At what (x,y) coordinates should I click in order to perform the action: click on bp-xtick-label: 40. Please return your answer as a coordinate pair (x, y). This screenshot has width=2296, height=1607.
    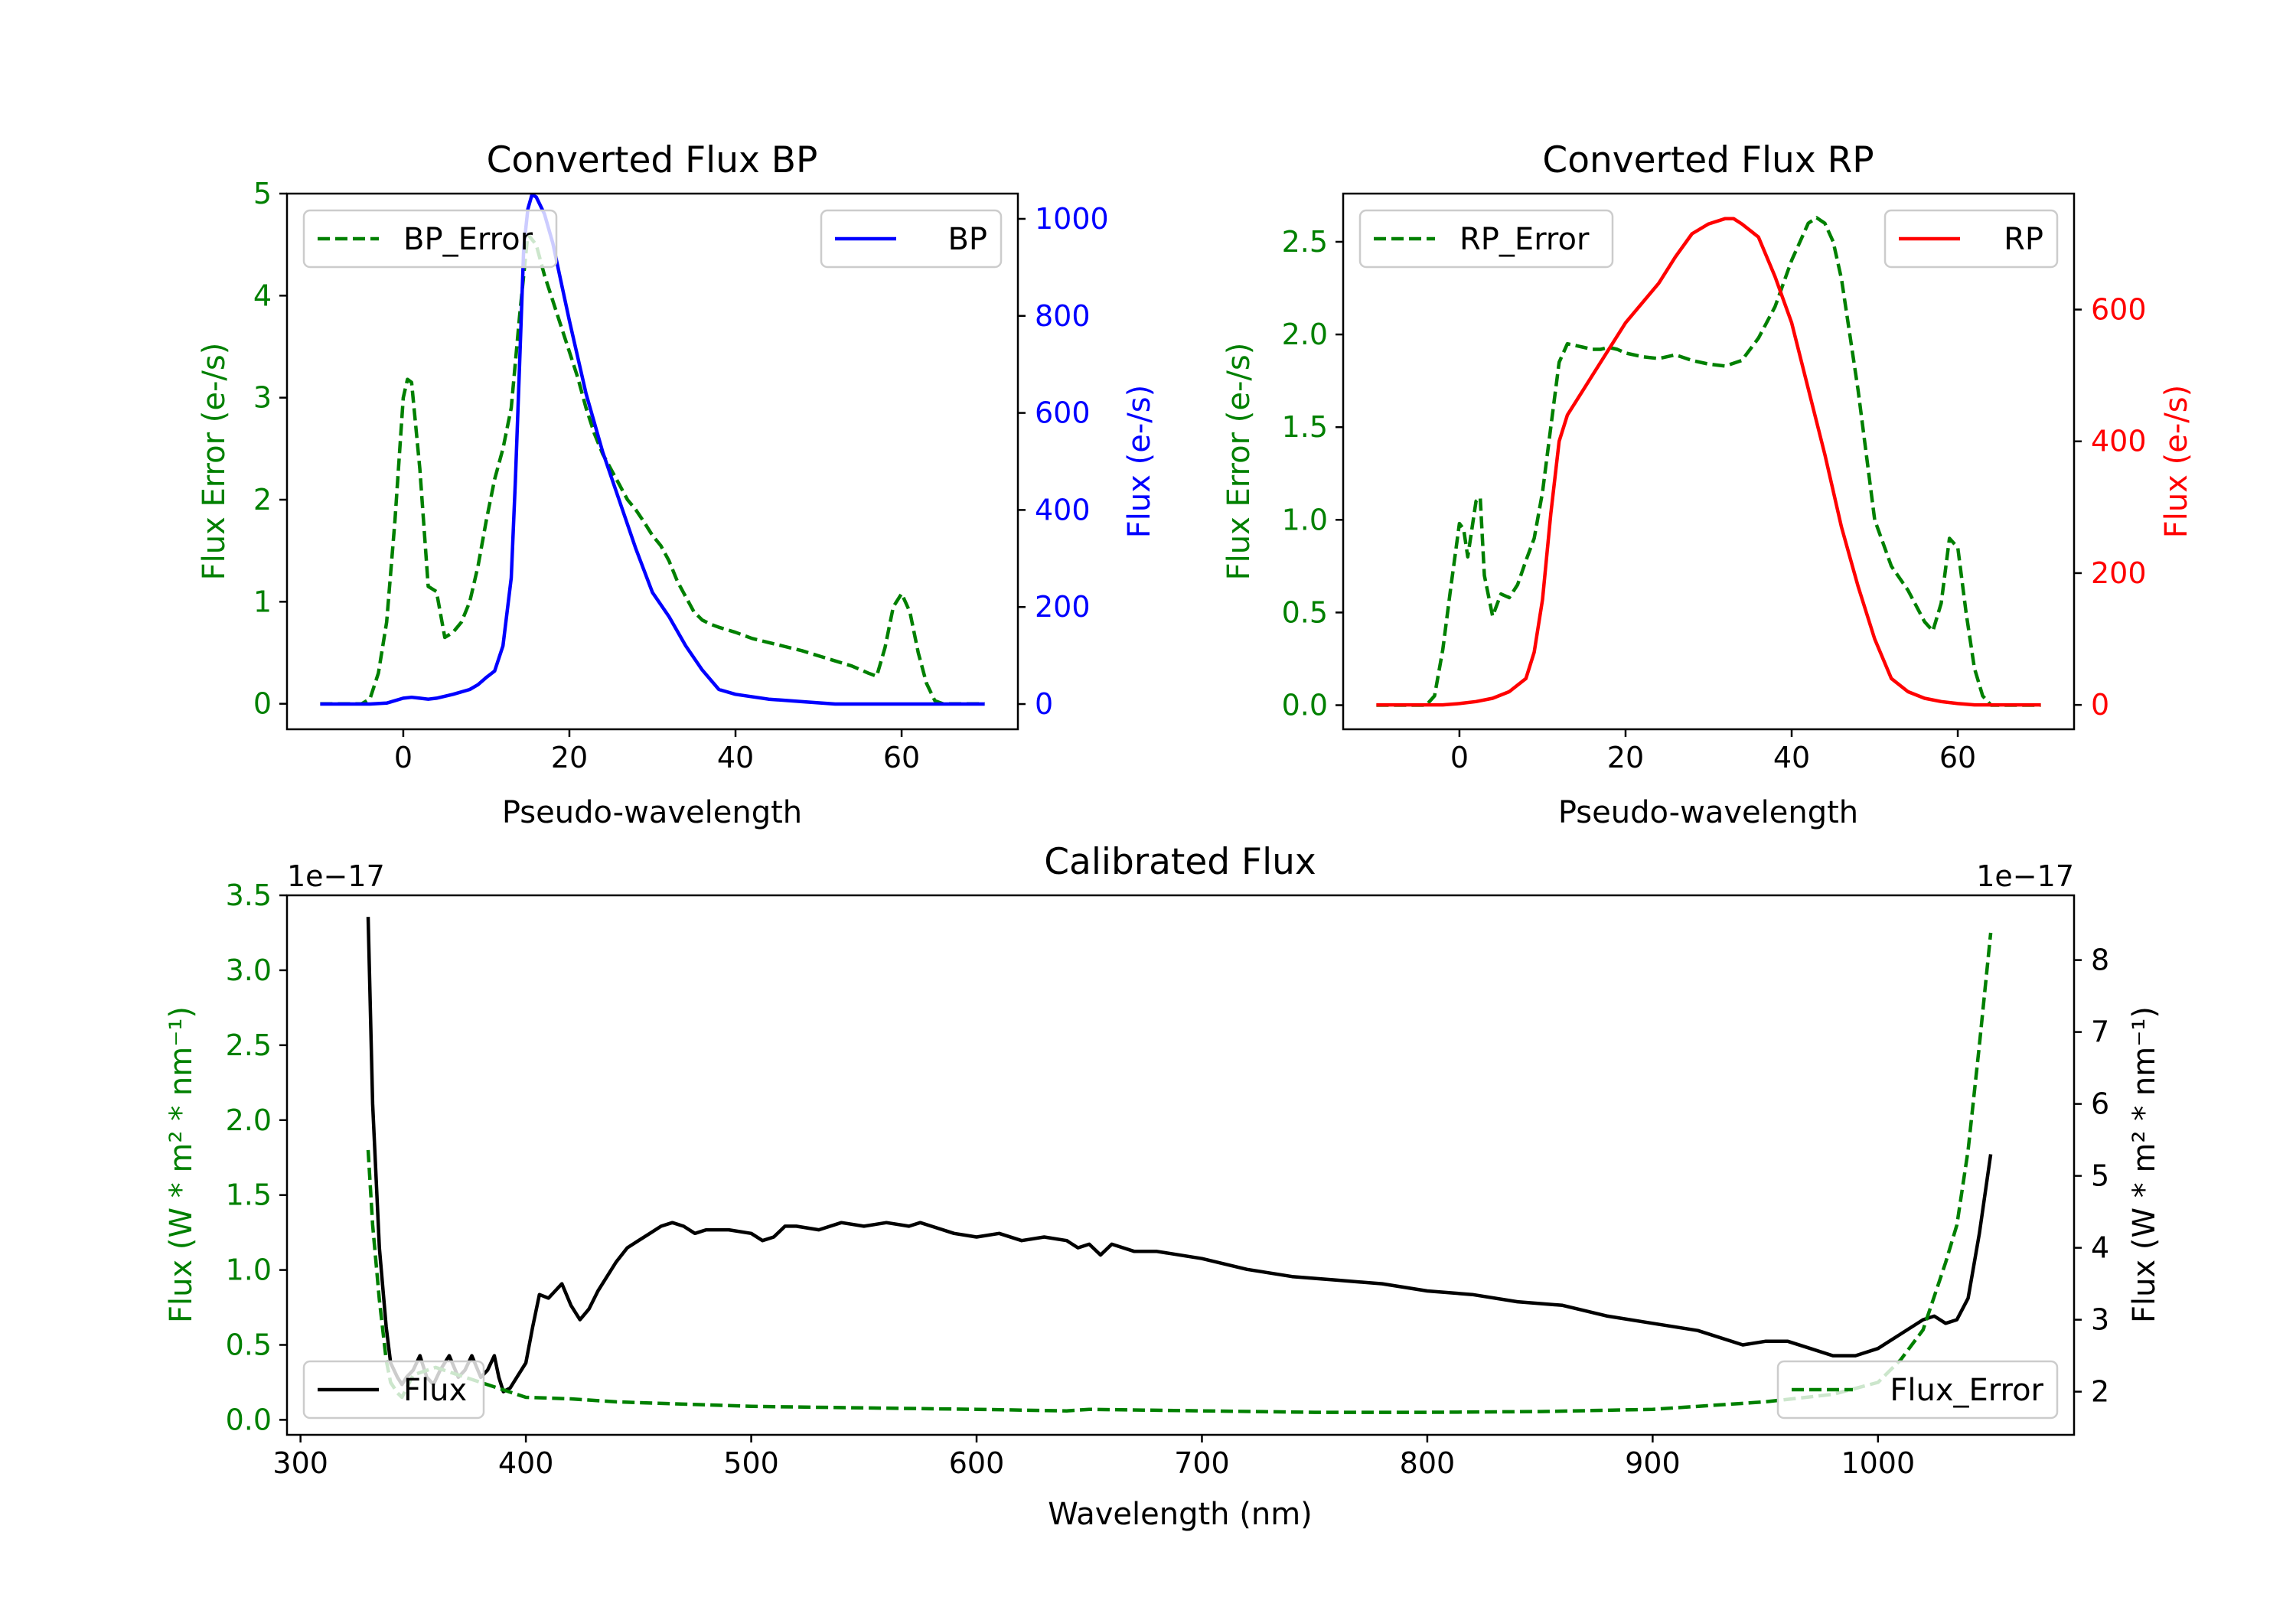
    Looking at the image, I should click on (735, 757).